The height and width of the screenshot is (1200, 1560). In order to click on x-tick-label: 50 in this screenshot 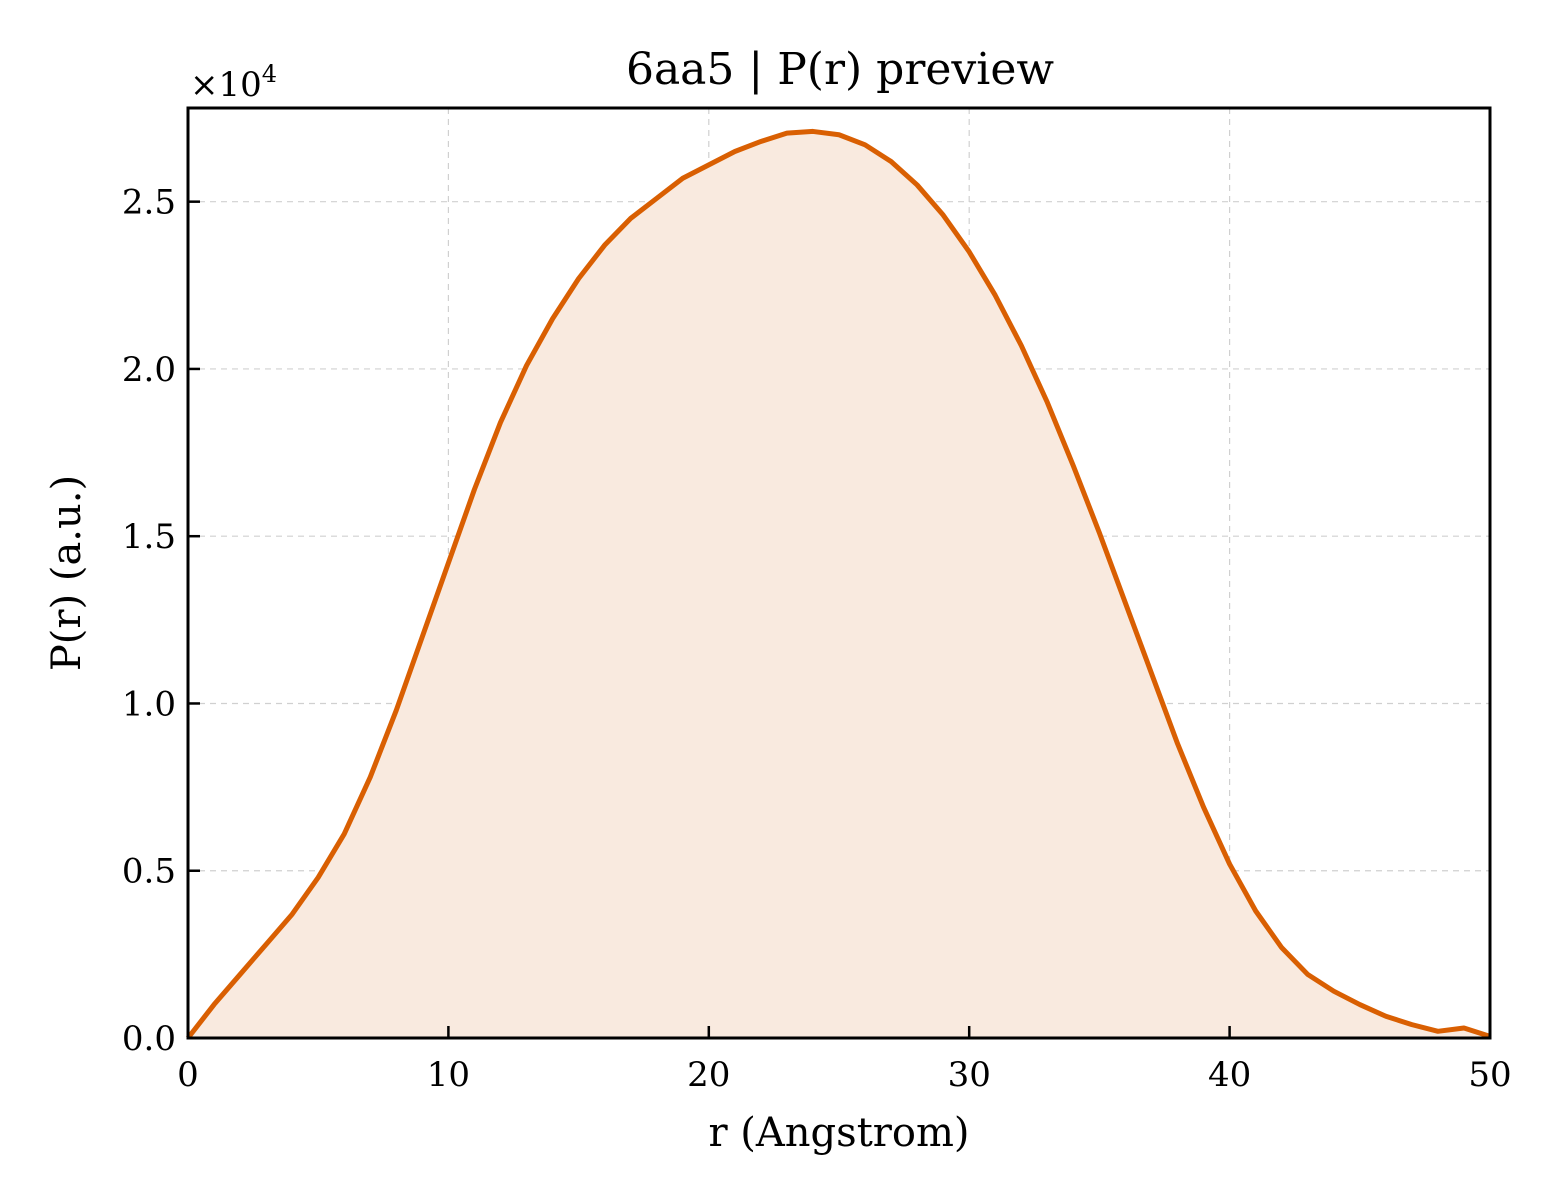, I will do `click(1489, 1075)`.